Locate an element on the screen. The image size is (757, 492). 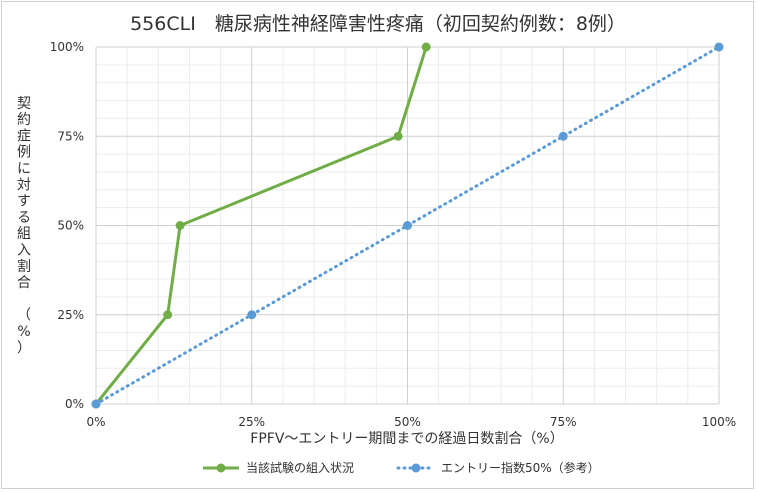
y-axis-label-char: す is located at coordinates (24, 202).